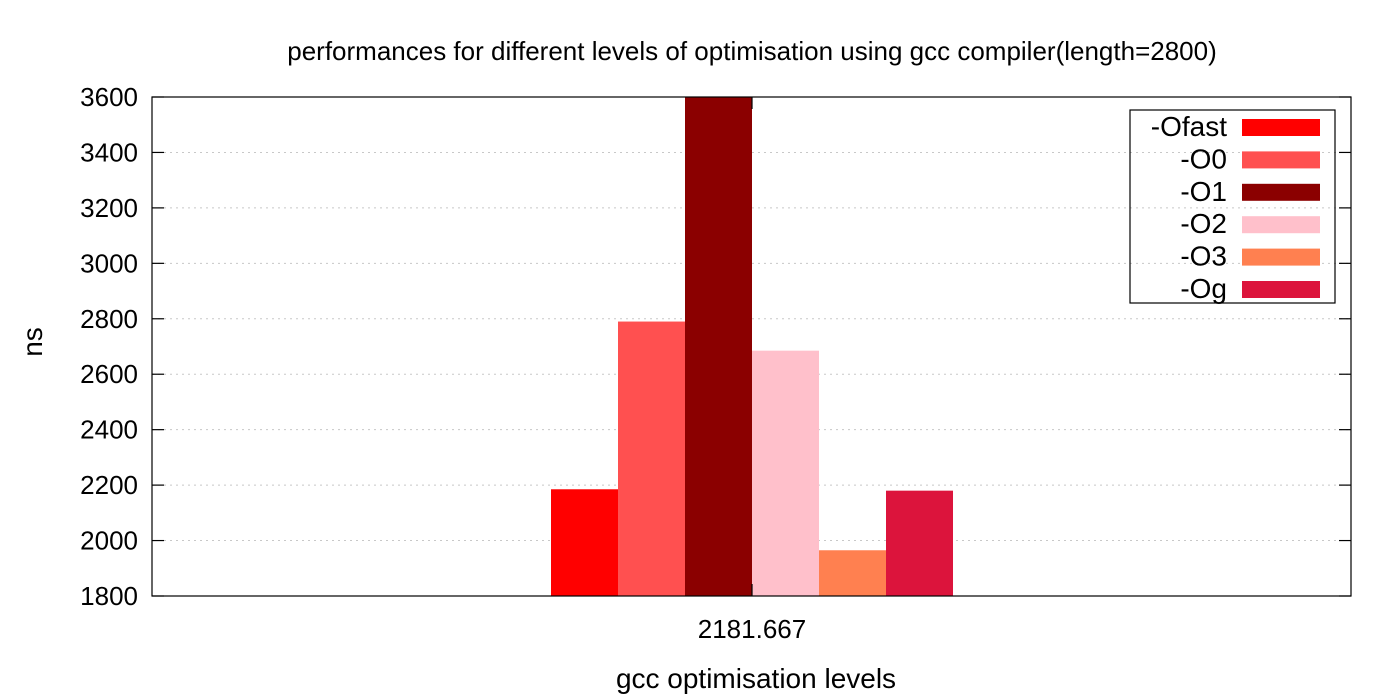 The image size is (1400, 700). What do you see at coordinates (1281, 289) in the screenshot?
I see `legend-swatch-og` at bounding box center [1281, 289].